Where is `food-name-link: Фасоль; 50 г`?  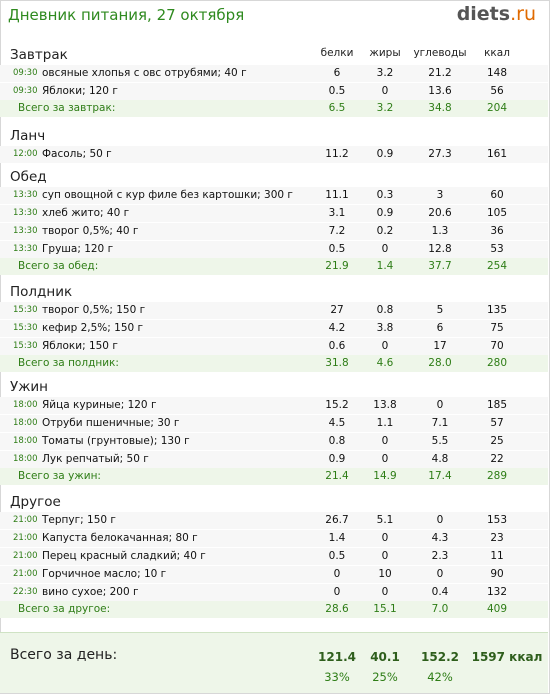
food-name-link: Фасоль; 50 г is located at coordinates (77, 154).